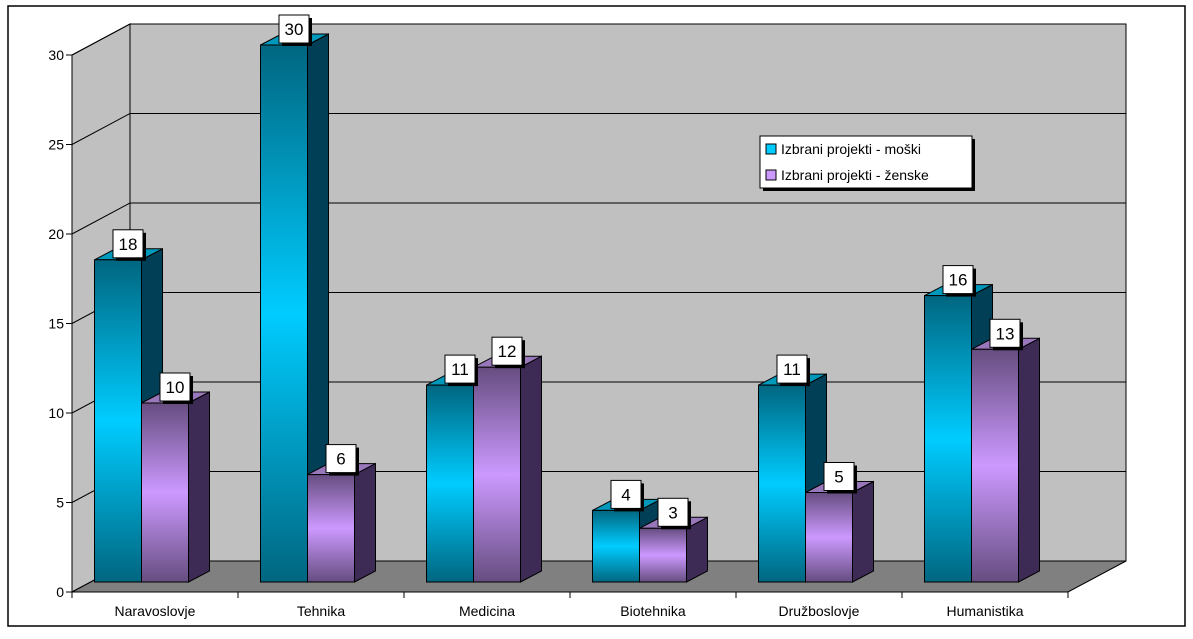 The width and height of the screenshot is (1193, 639). Describe the element at coordinates (56, 413) in the screenshot. I see `y-tick-label: 10` at that location.